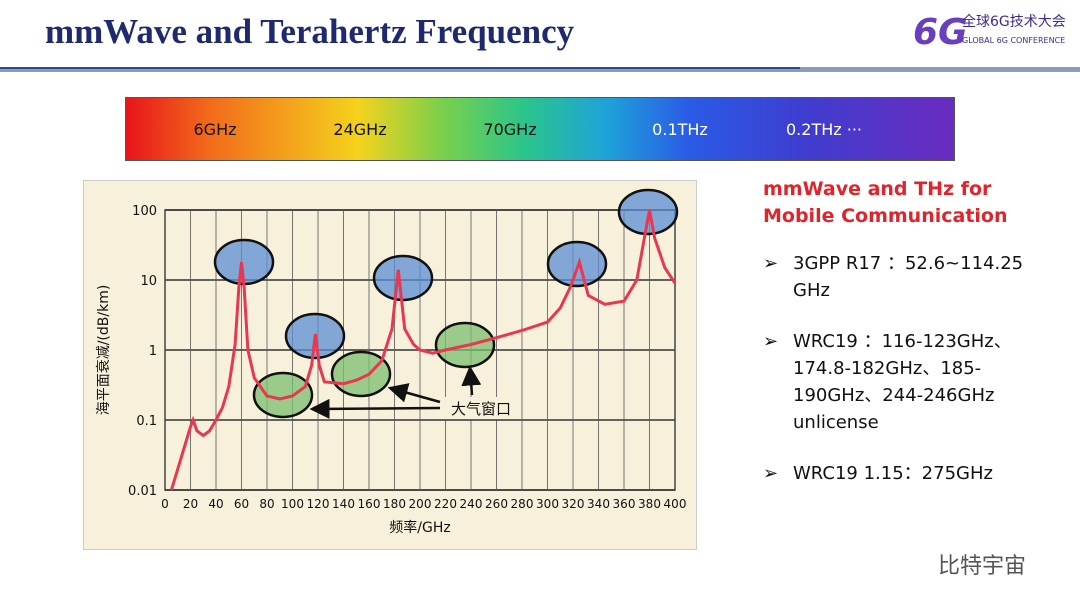 This screenshot has width=1080, height=608. I want to click on annotation: 大气窗口, so click(481, 409).